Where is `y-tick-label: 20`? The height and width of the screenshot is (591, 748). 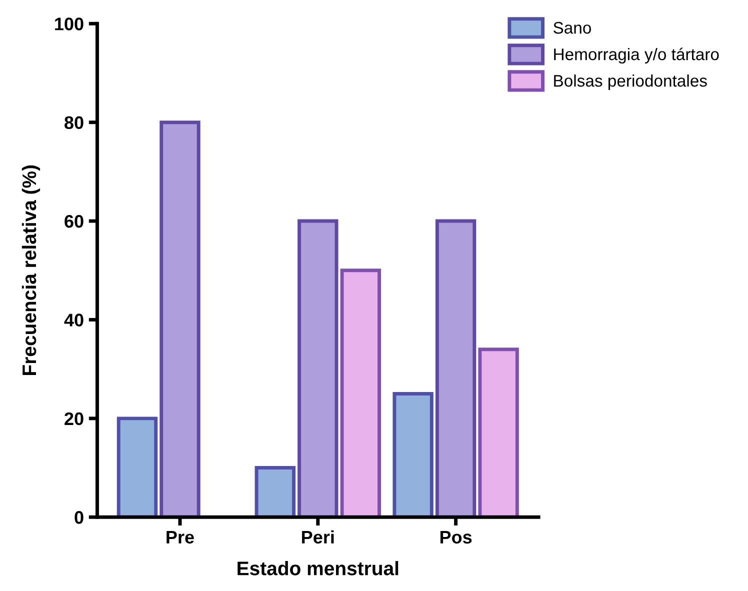
y-tick-label: 20 is located at coordinates (74, 419).